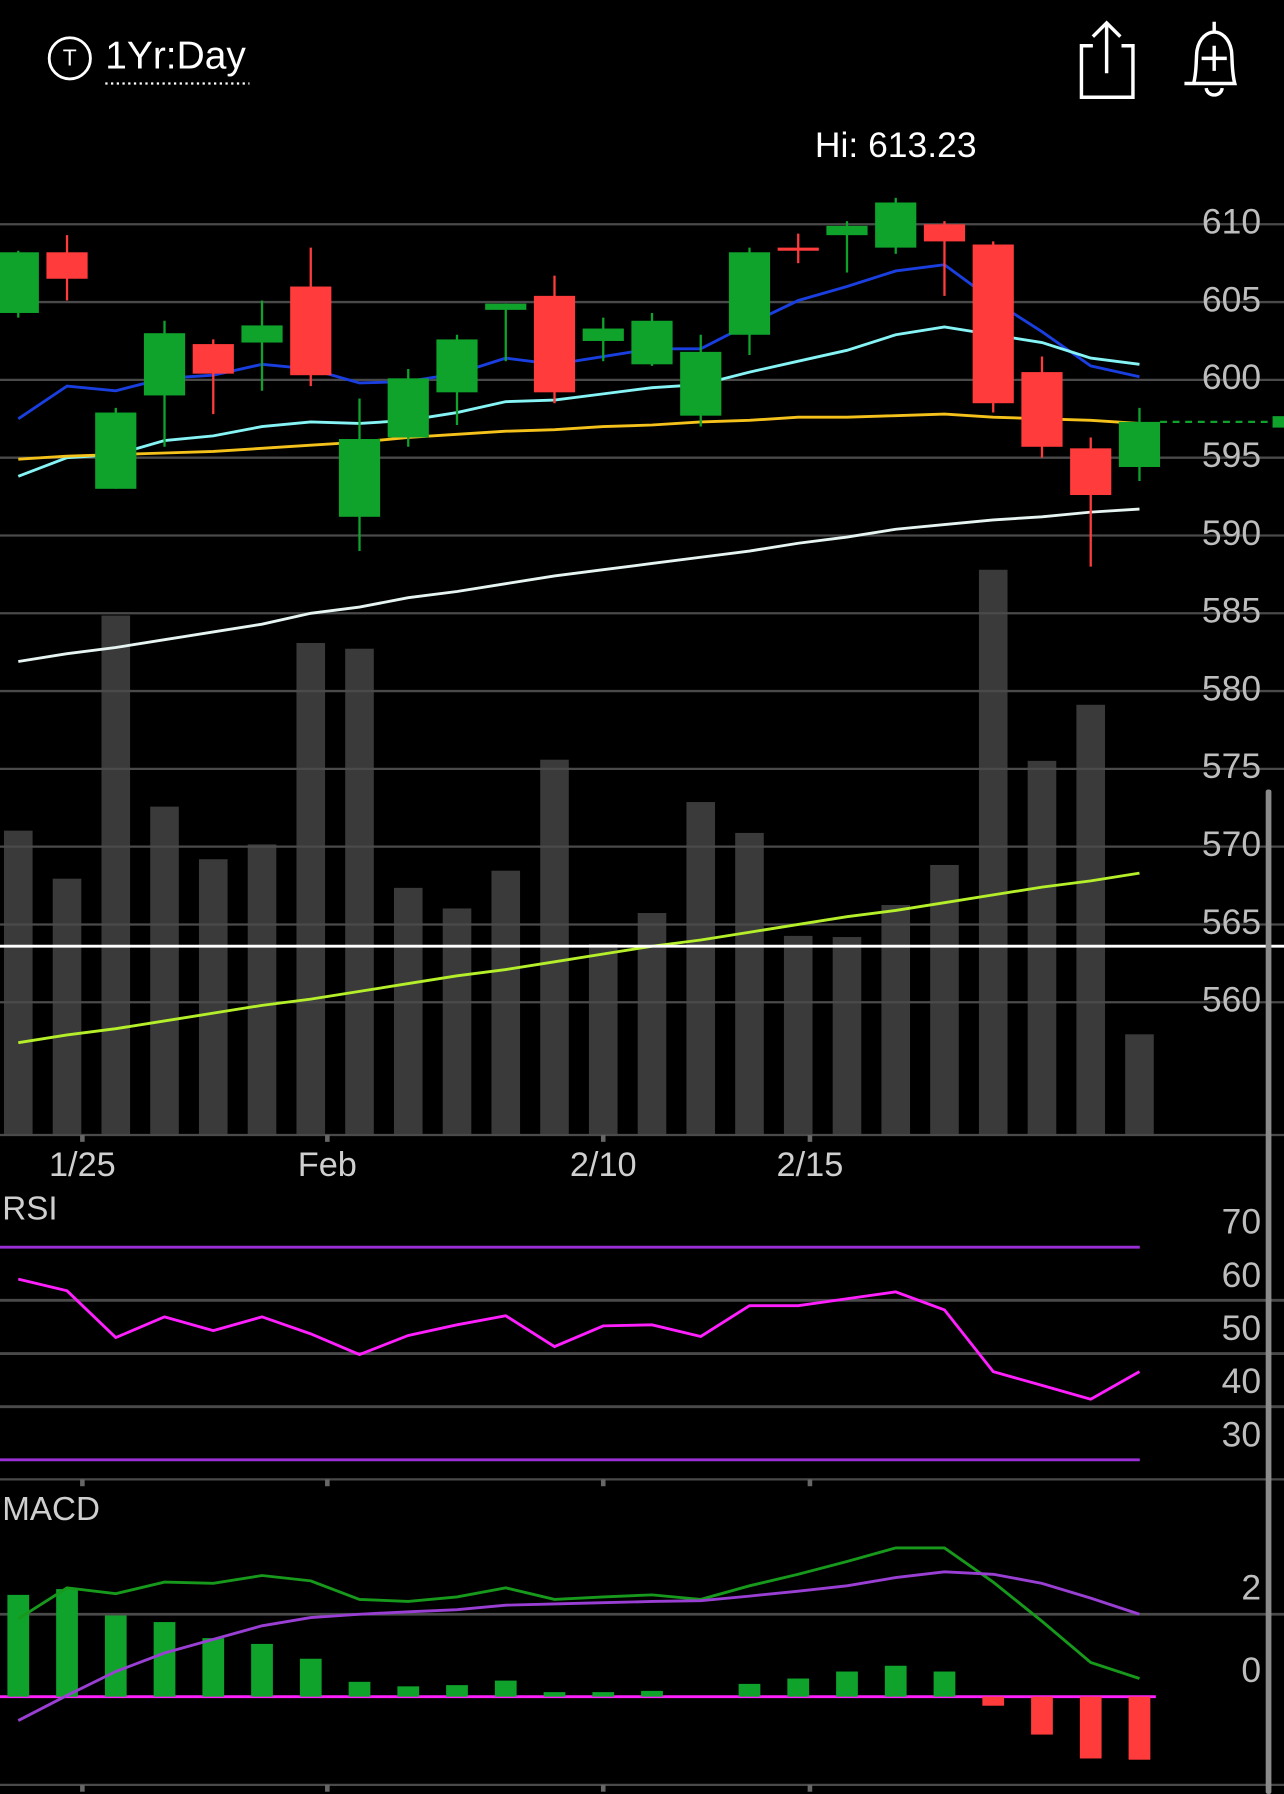 The image size is (1284, 1794). I want to click on x-tick-label: 2/15, so click(810, 1165).